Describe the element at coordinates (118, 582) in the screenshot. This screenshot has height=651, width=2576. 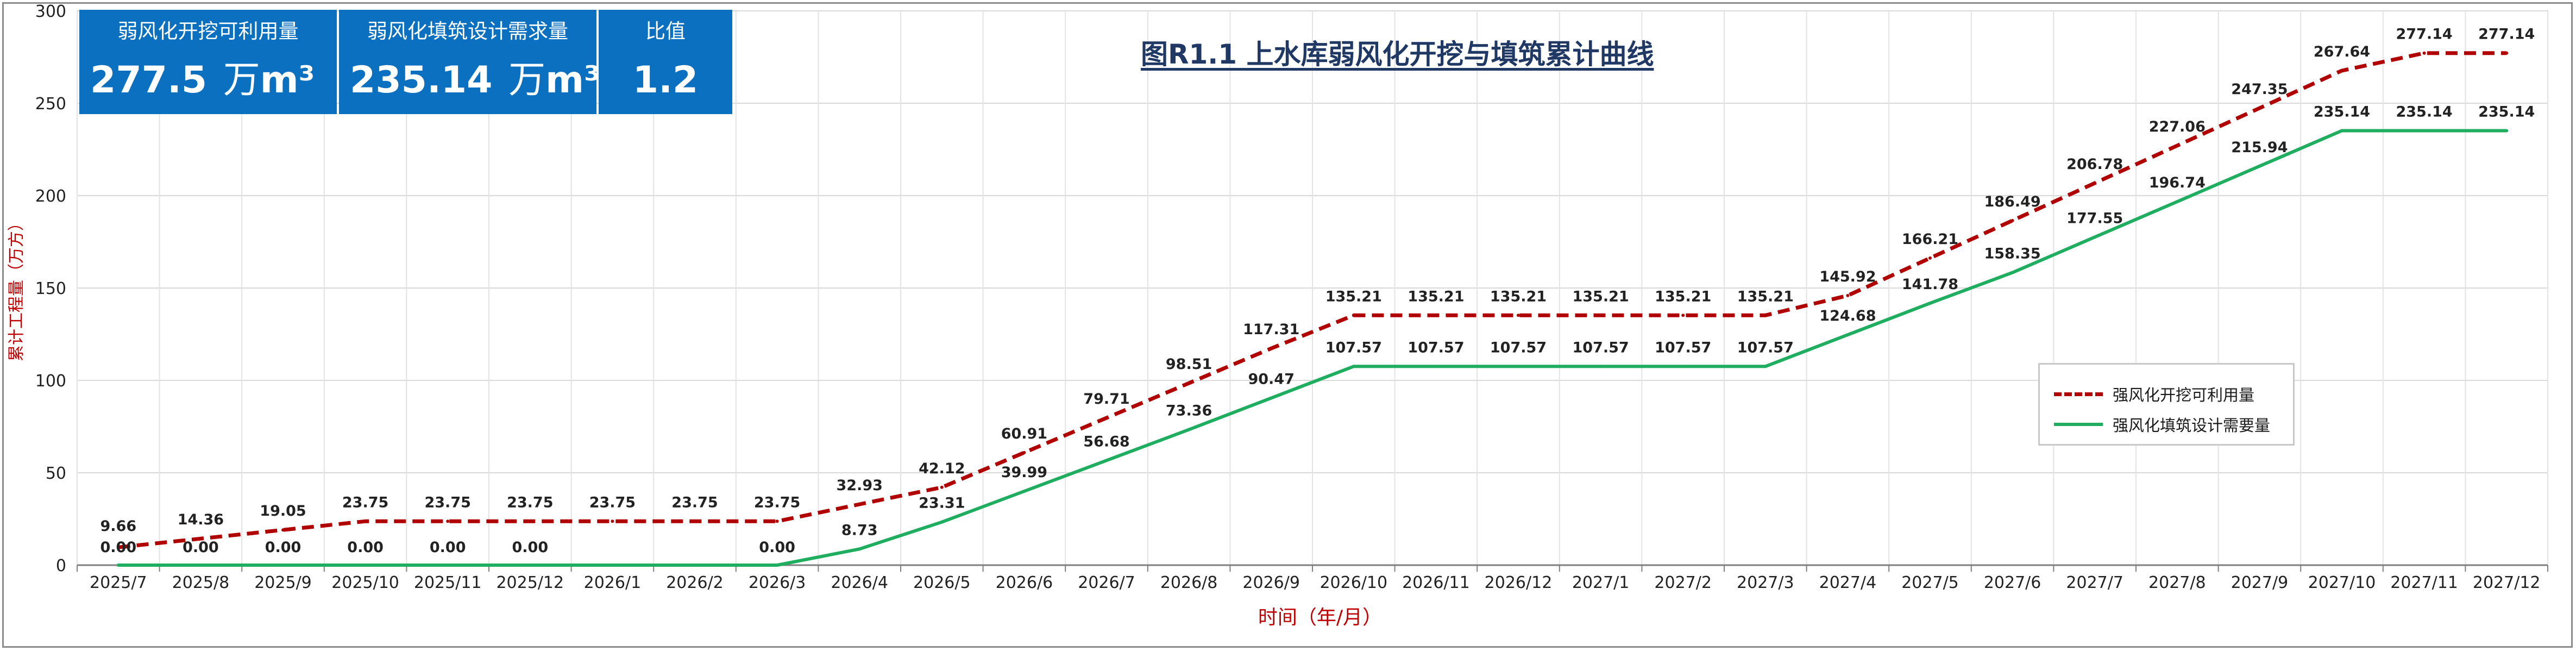
I see `x-tick-label: 2025/7` at that location.